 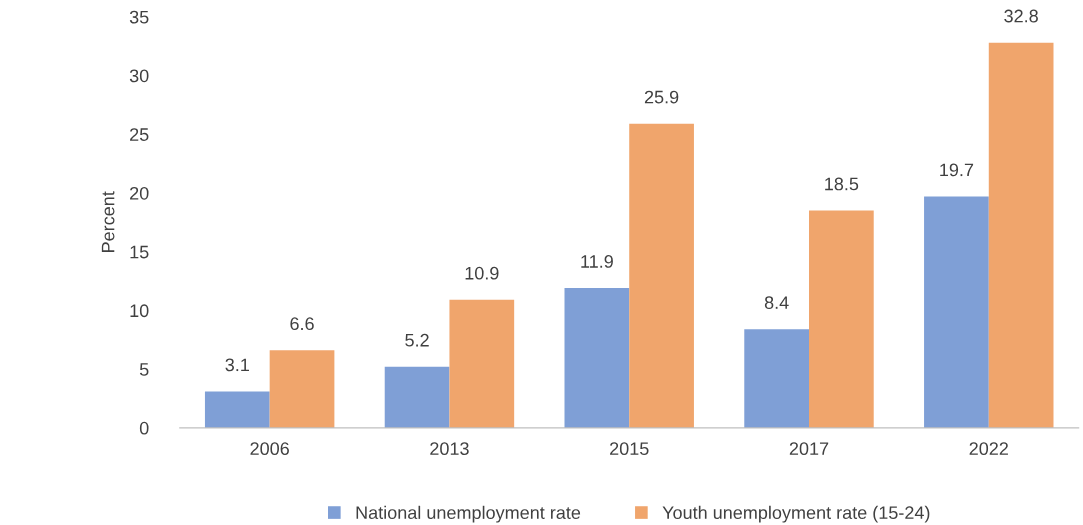 What do you see at coordinates (417, 340) in the screenshot?
I see `data-label: 5.2` at bounding box center [417, 340].